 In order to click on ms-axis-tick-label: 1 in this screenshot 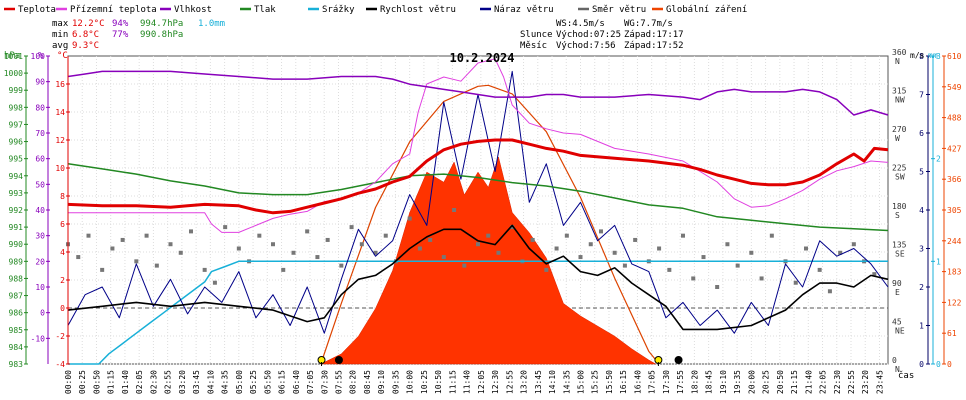, I will do `click(921, 326)`.